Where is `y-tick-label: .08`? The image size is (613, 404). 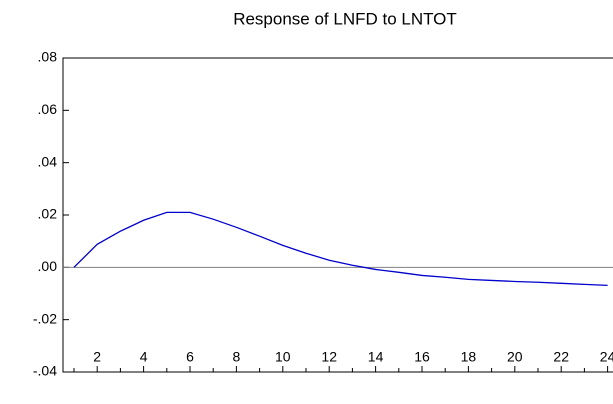
y-tick-label: .08 is located at coordinates (48, 57).